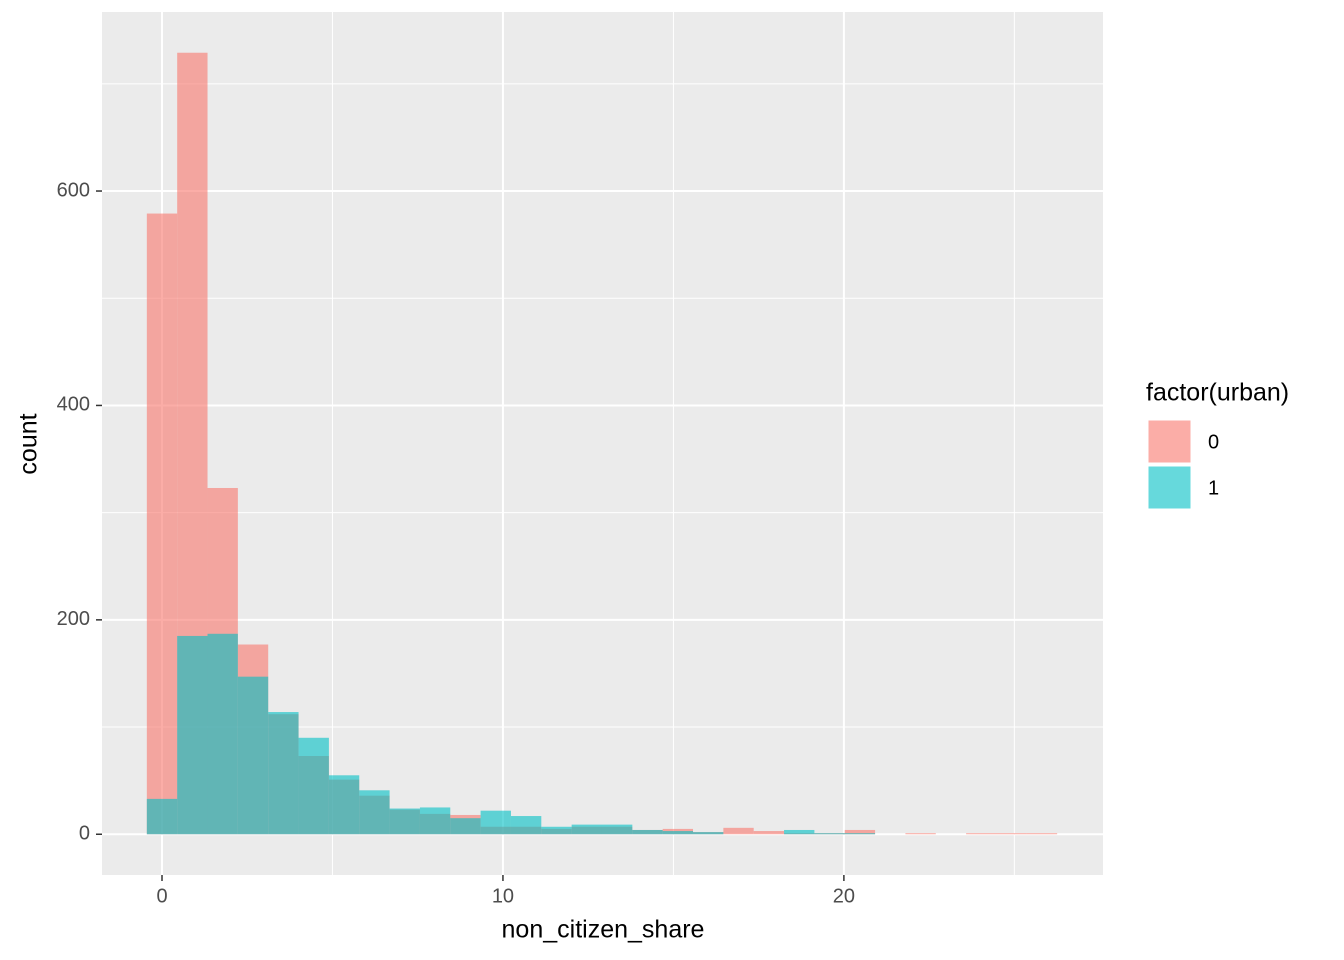  I want to click on x-axis-label: non_citizen_share, so click(603, 930).